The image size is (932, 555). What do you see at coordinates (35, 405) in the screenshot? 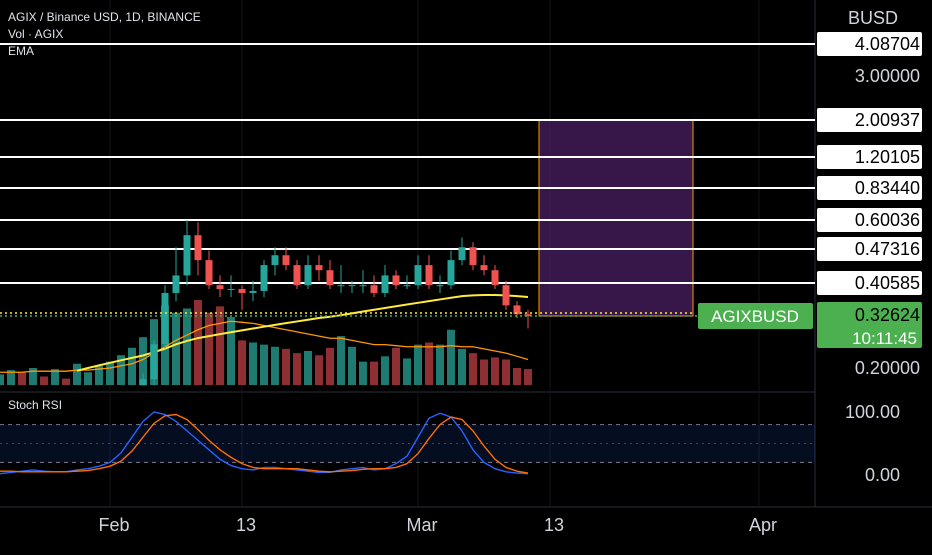
I see `stoch-rsi-label: Stoch RSI` at bounding box center [35, 405].